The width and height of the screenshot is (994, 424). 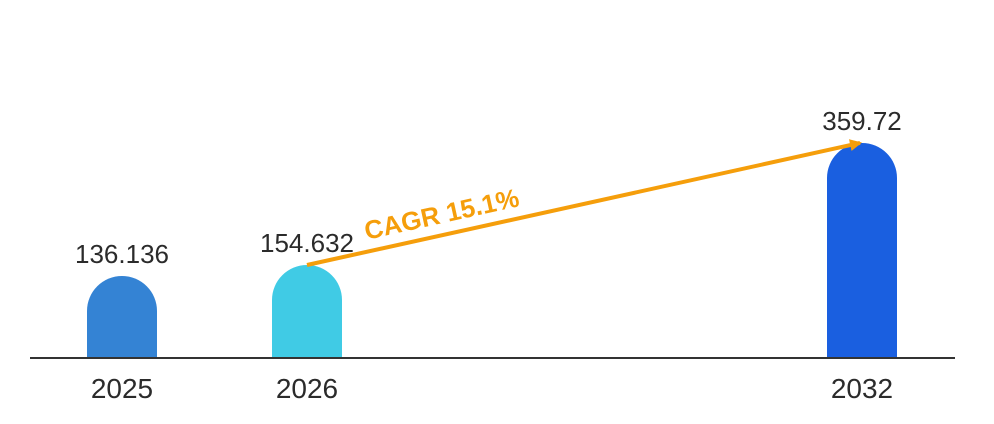 What do you see at coordinates (862, 249) in the screenshot?
I see `bar-2032` at bounding box center [862, 249].